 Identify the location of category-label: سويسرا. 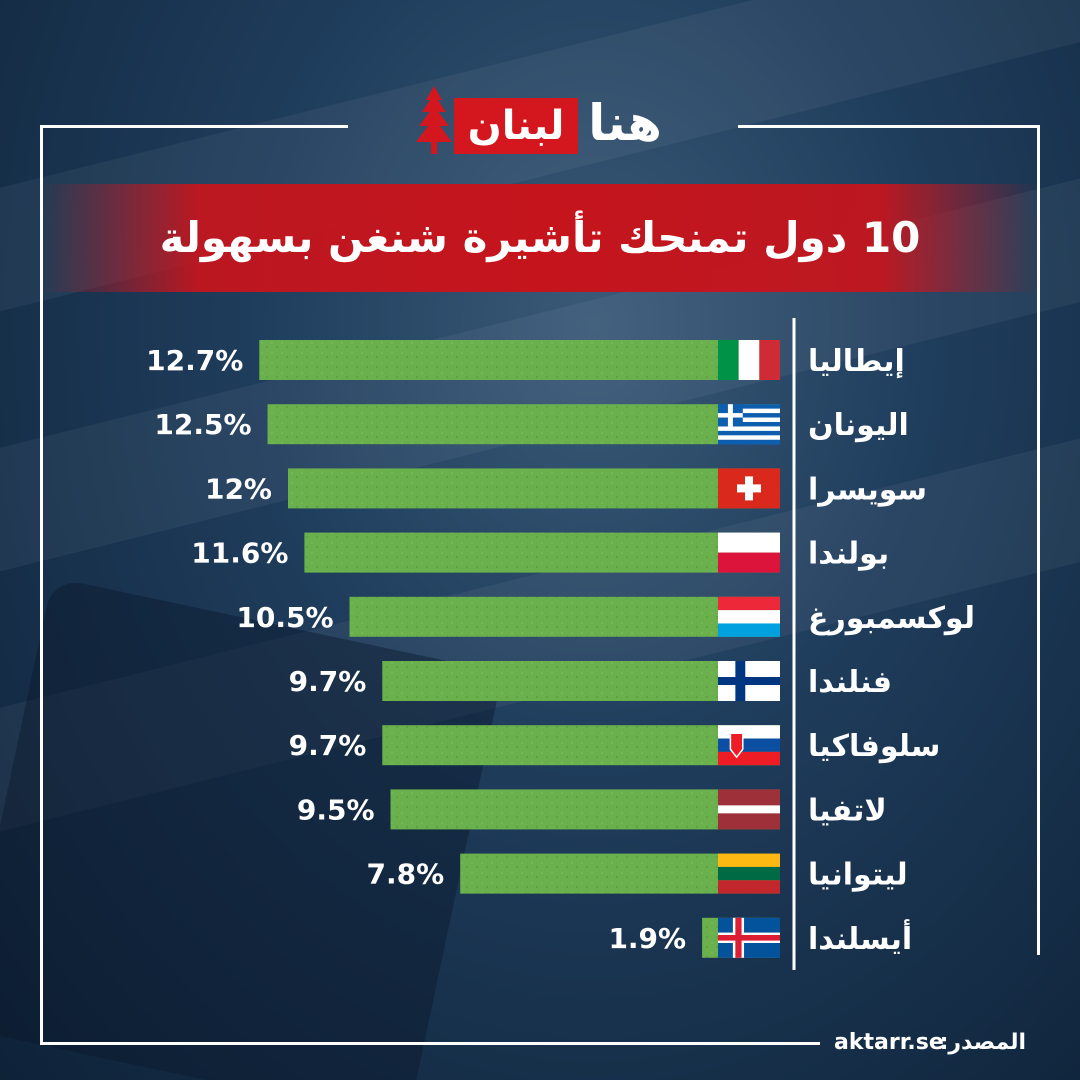
(867, 489).